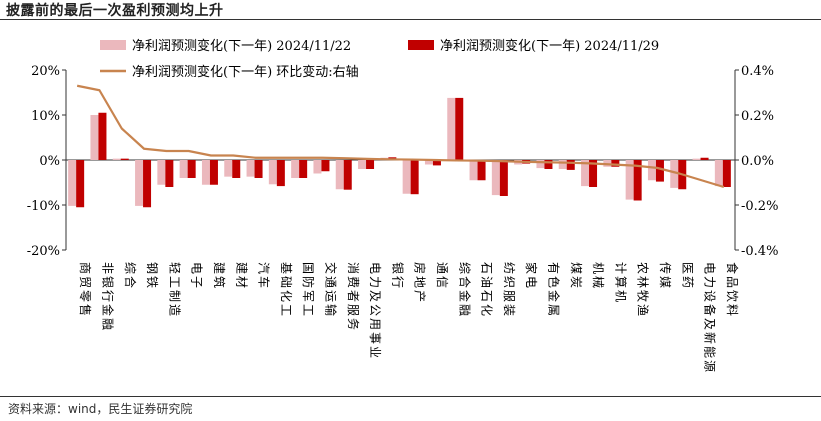 The width and height of the screenshot is (821, 421). Describe the element at coordinates (107, 297) in the screenshot. I see `category-label: 非银行金融` at that location.